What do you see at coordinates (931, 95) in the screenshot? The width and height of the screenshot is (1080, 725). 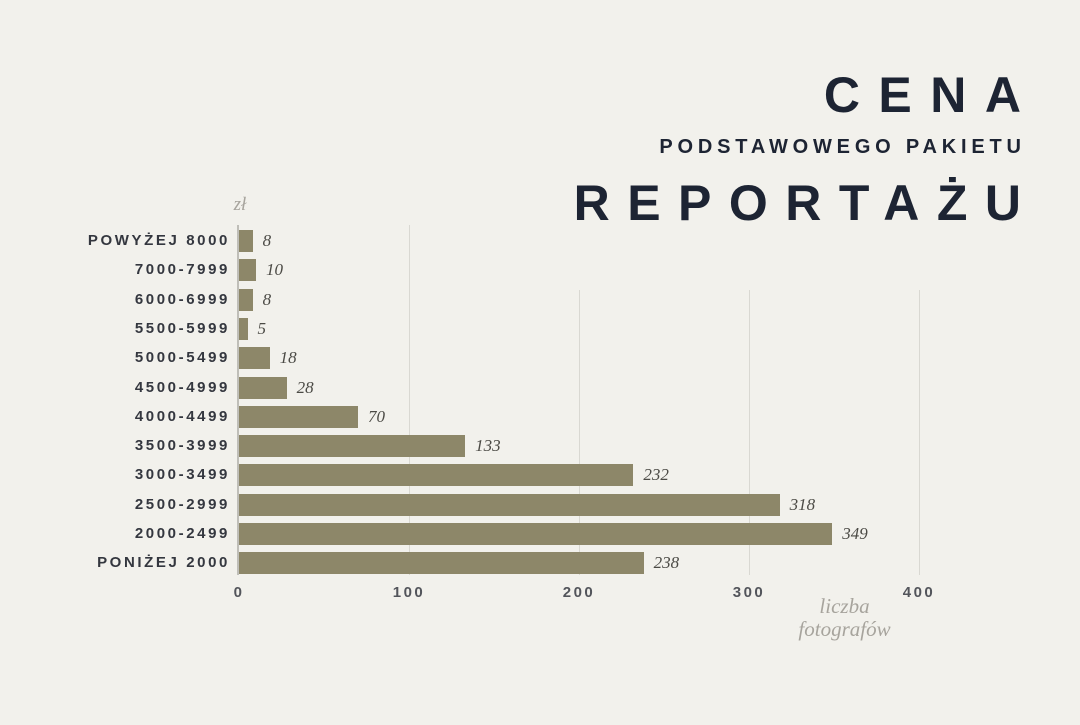 I see `chart-title-line-1: CENA` at bounding box center [931, 95].